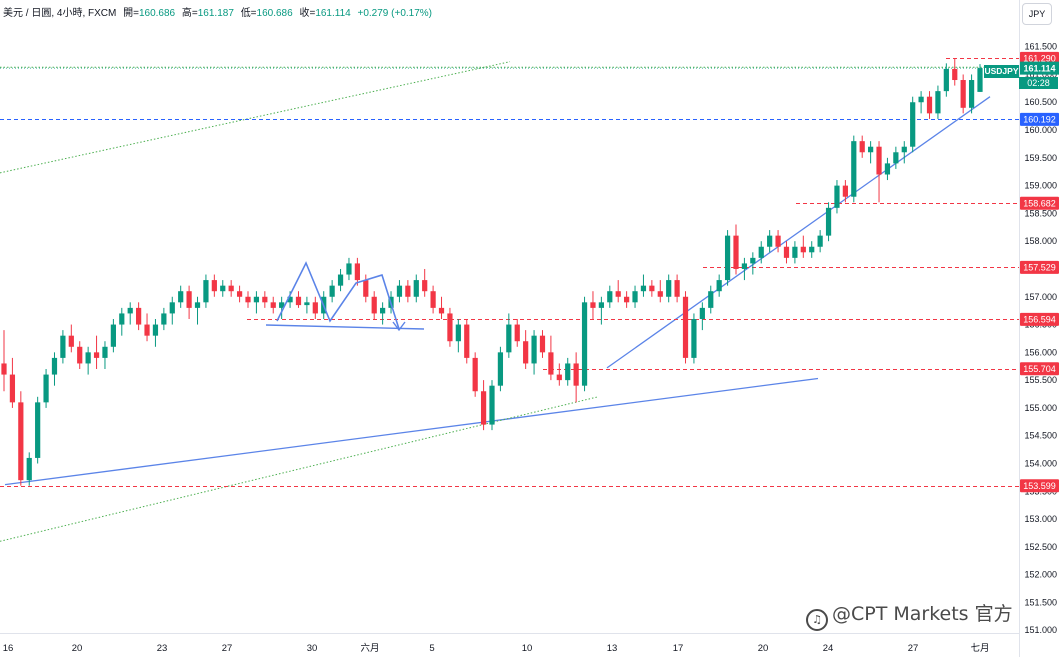  I want to click on symbol-tag: USDJPY, so click(1001, 71).